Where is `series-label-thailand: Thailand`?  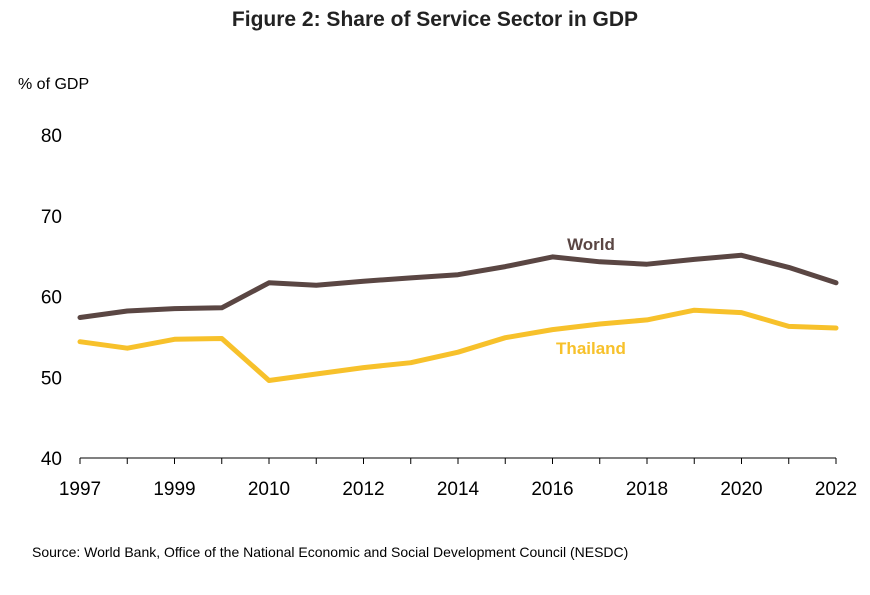
series-label-thailand: Thailand is located at coordinates (591, 348).